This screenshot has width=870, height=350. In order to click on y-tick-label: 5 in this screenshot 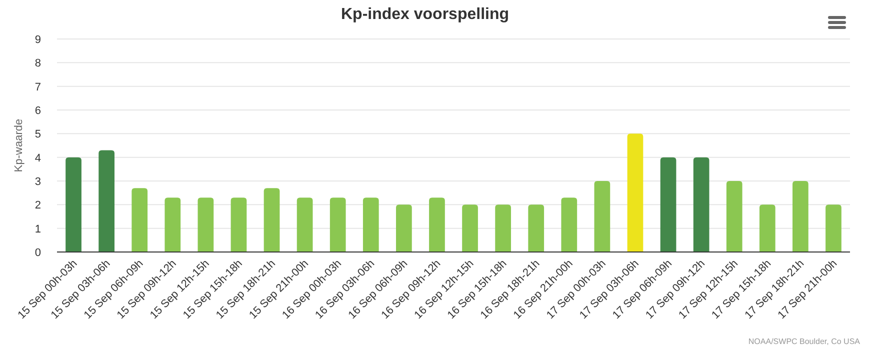, I will do `click(37, 134)`.